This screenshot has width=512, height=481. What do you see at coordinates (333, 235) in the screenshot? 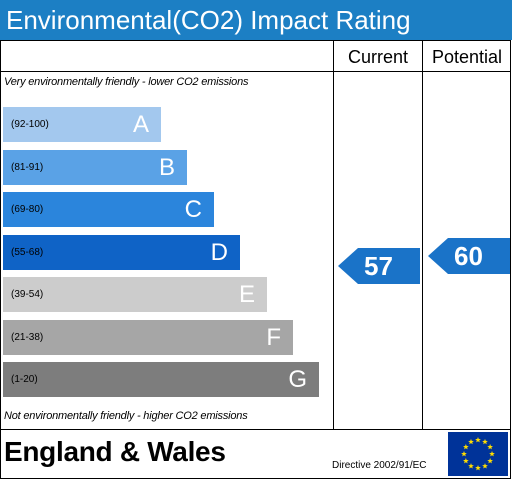
I see `column-divider-current` at bounding box center [333, 235].